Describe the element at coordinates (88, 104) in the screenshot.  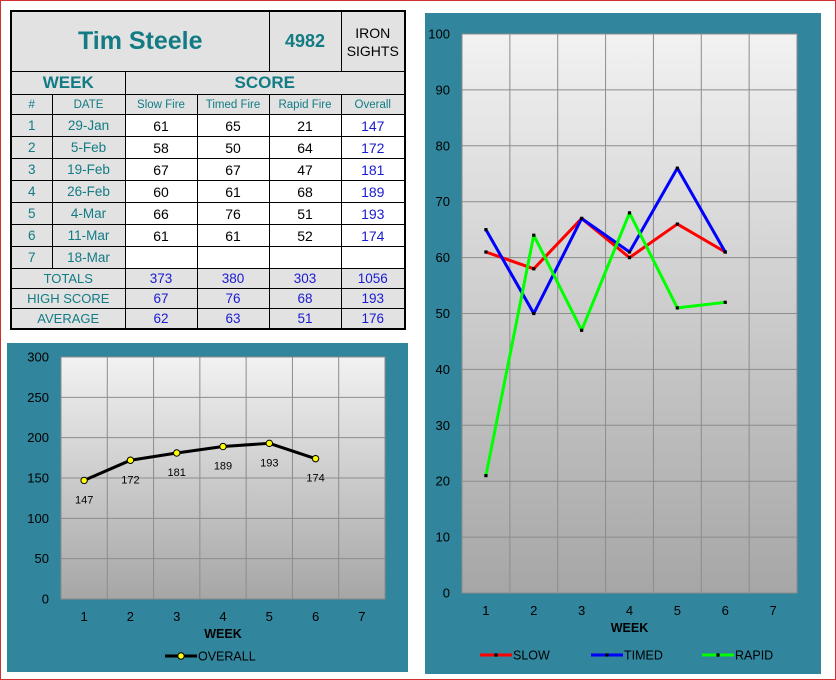
I see `col-date: DATE` at that location.